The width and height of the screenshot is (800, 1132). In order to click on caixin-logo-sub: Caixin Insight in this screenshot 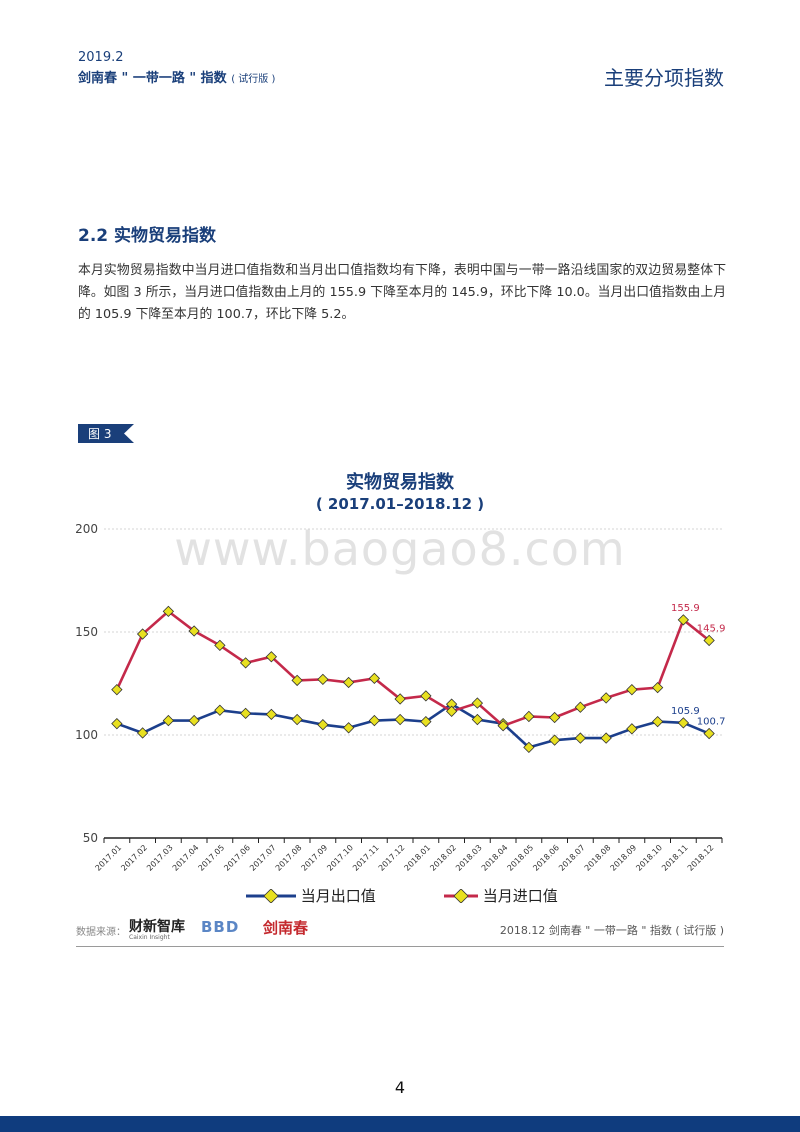, I will do `click(149, 937)`.